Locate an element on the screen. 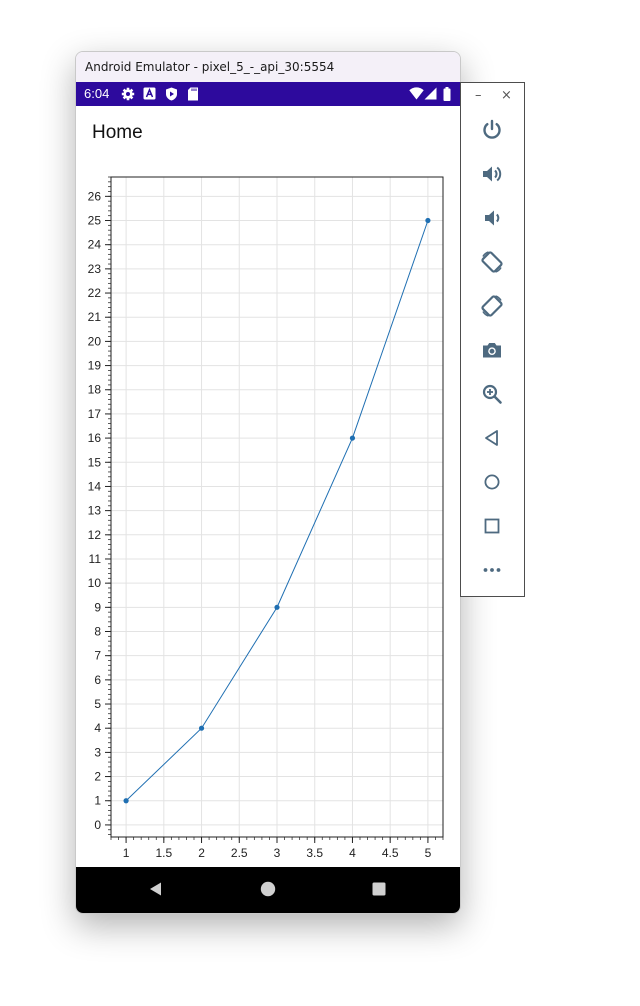 This screenshot has height=1006, width=640. shield-play-icon is located at coordinates (171, 94).